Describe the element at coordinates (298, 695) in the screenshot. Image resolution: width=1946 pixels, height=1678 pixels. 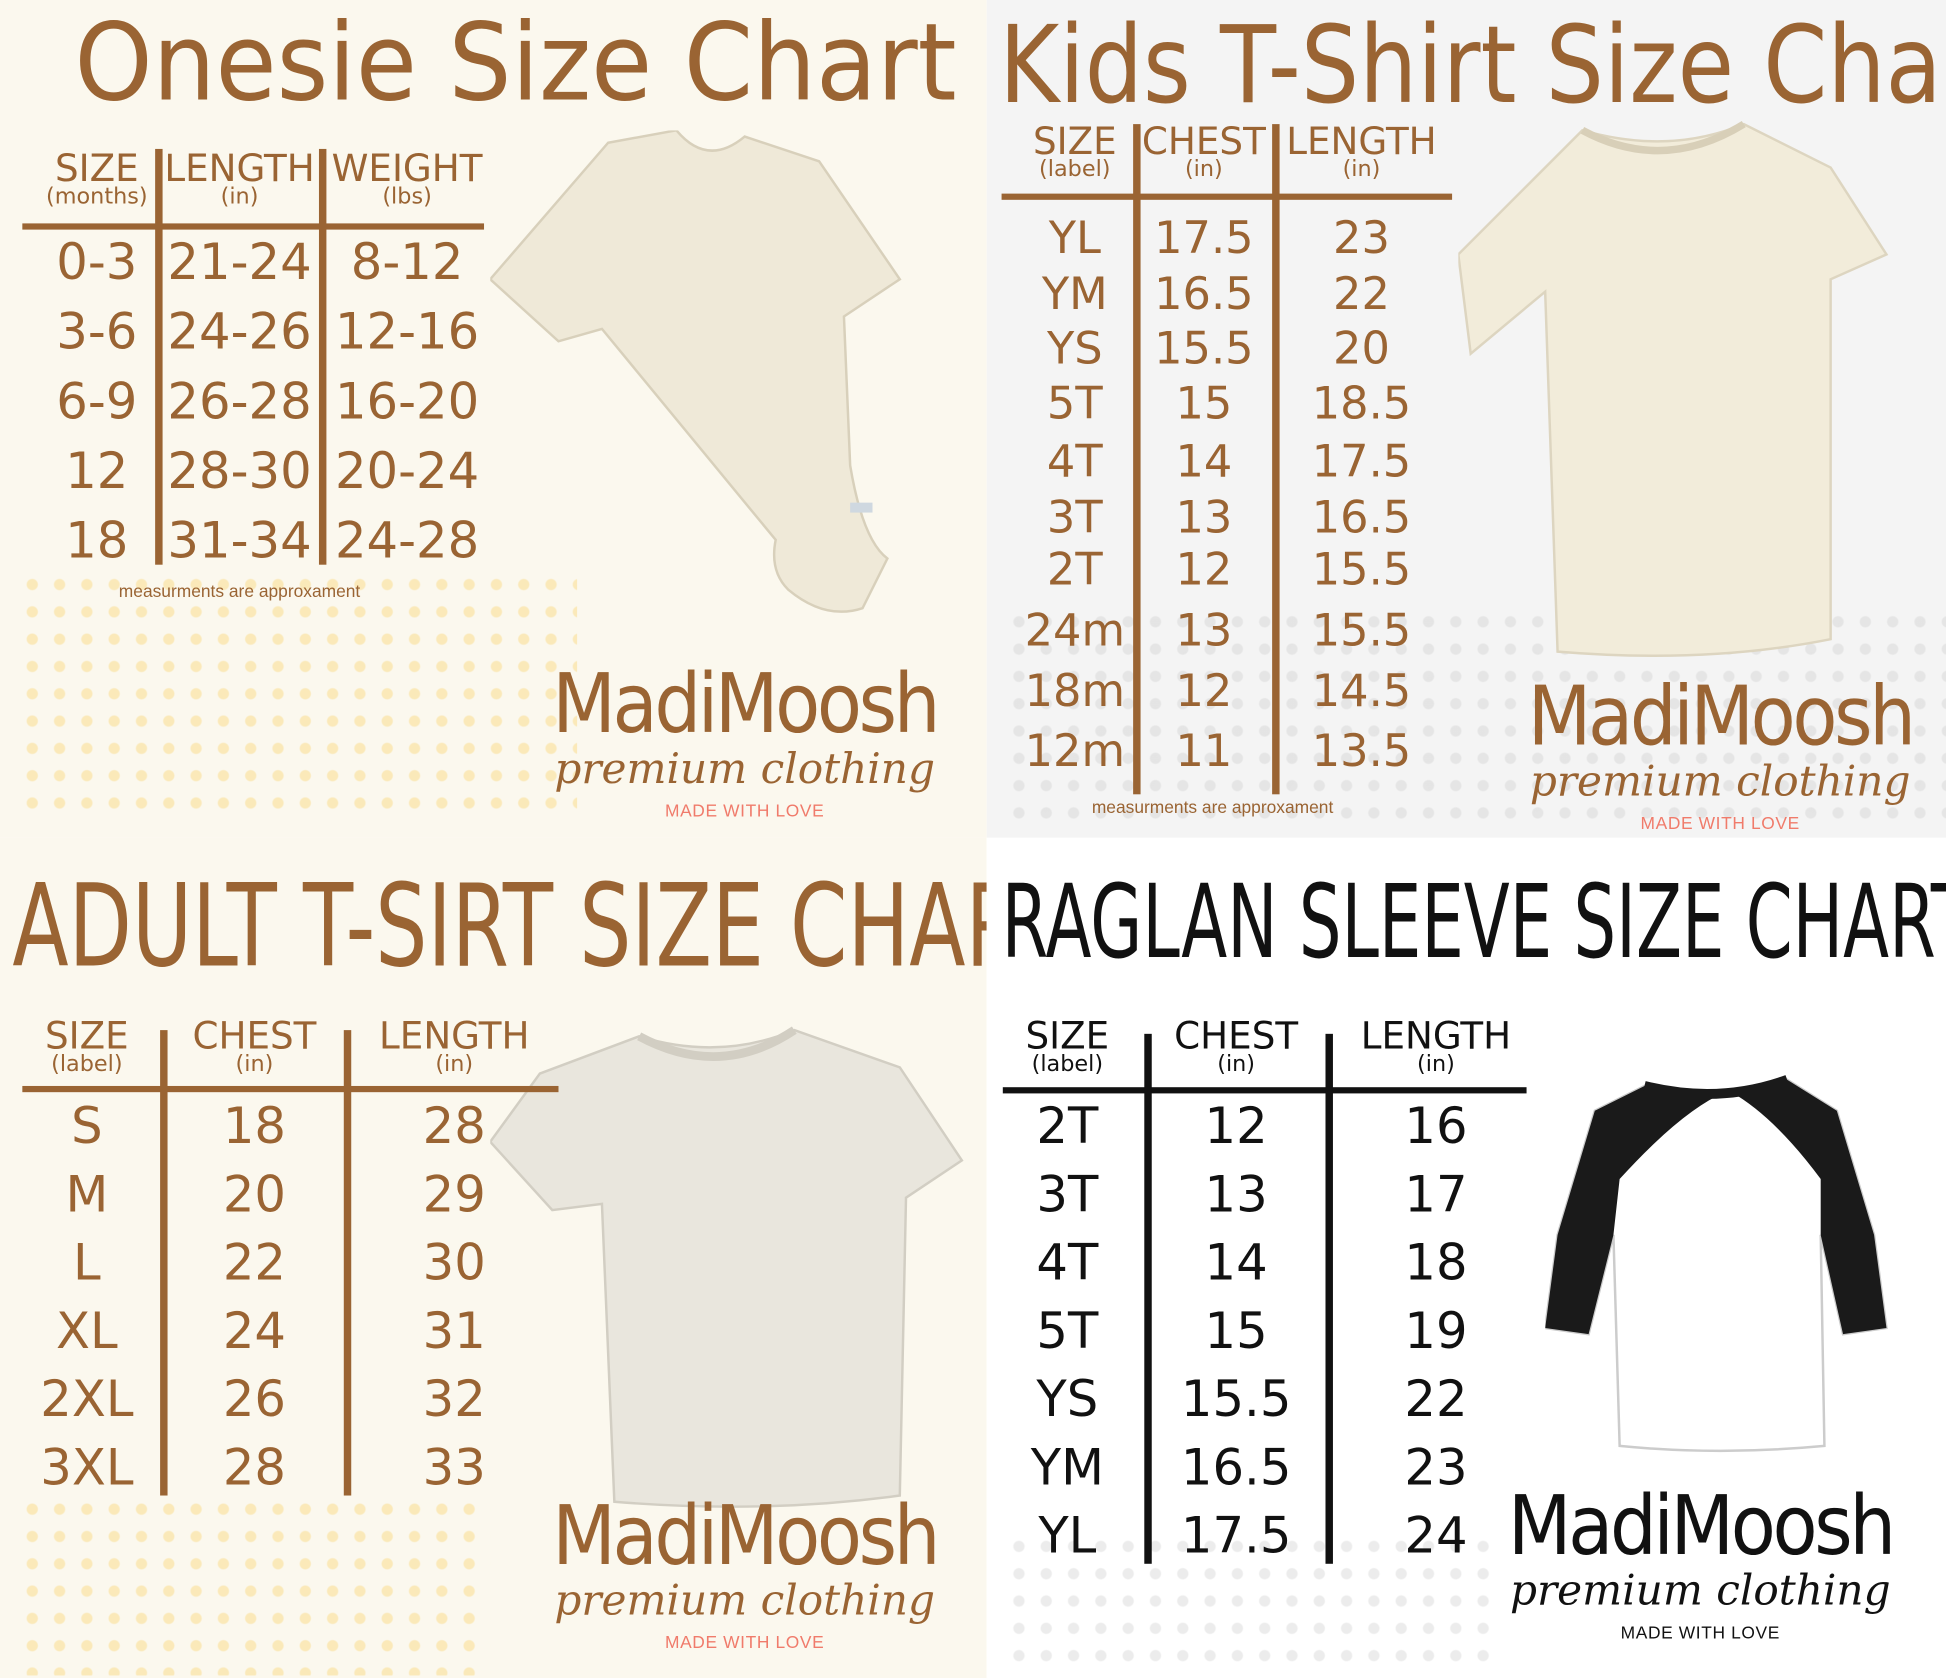
I see `halftone-pattern` at that location.